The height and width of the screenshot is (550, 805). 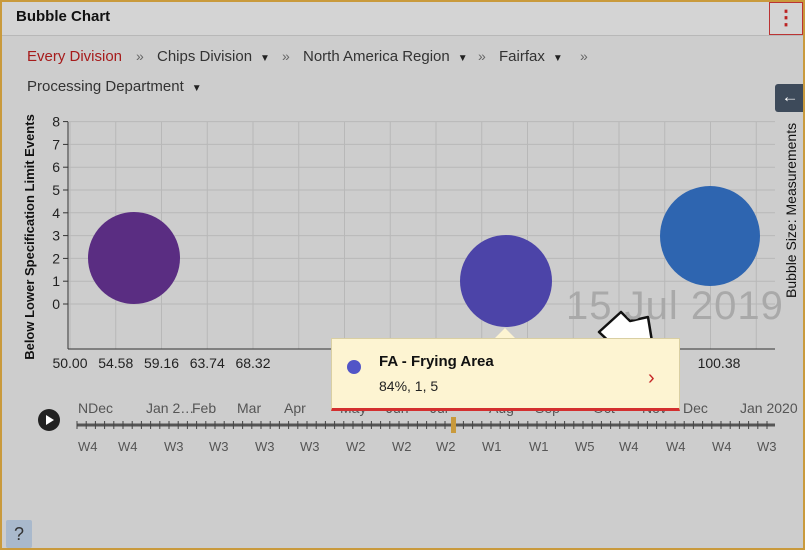 I want to click on y-tick-label: 4, so click(x=56, y=213).